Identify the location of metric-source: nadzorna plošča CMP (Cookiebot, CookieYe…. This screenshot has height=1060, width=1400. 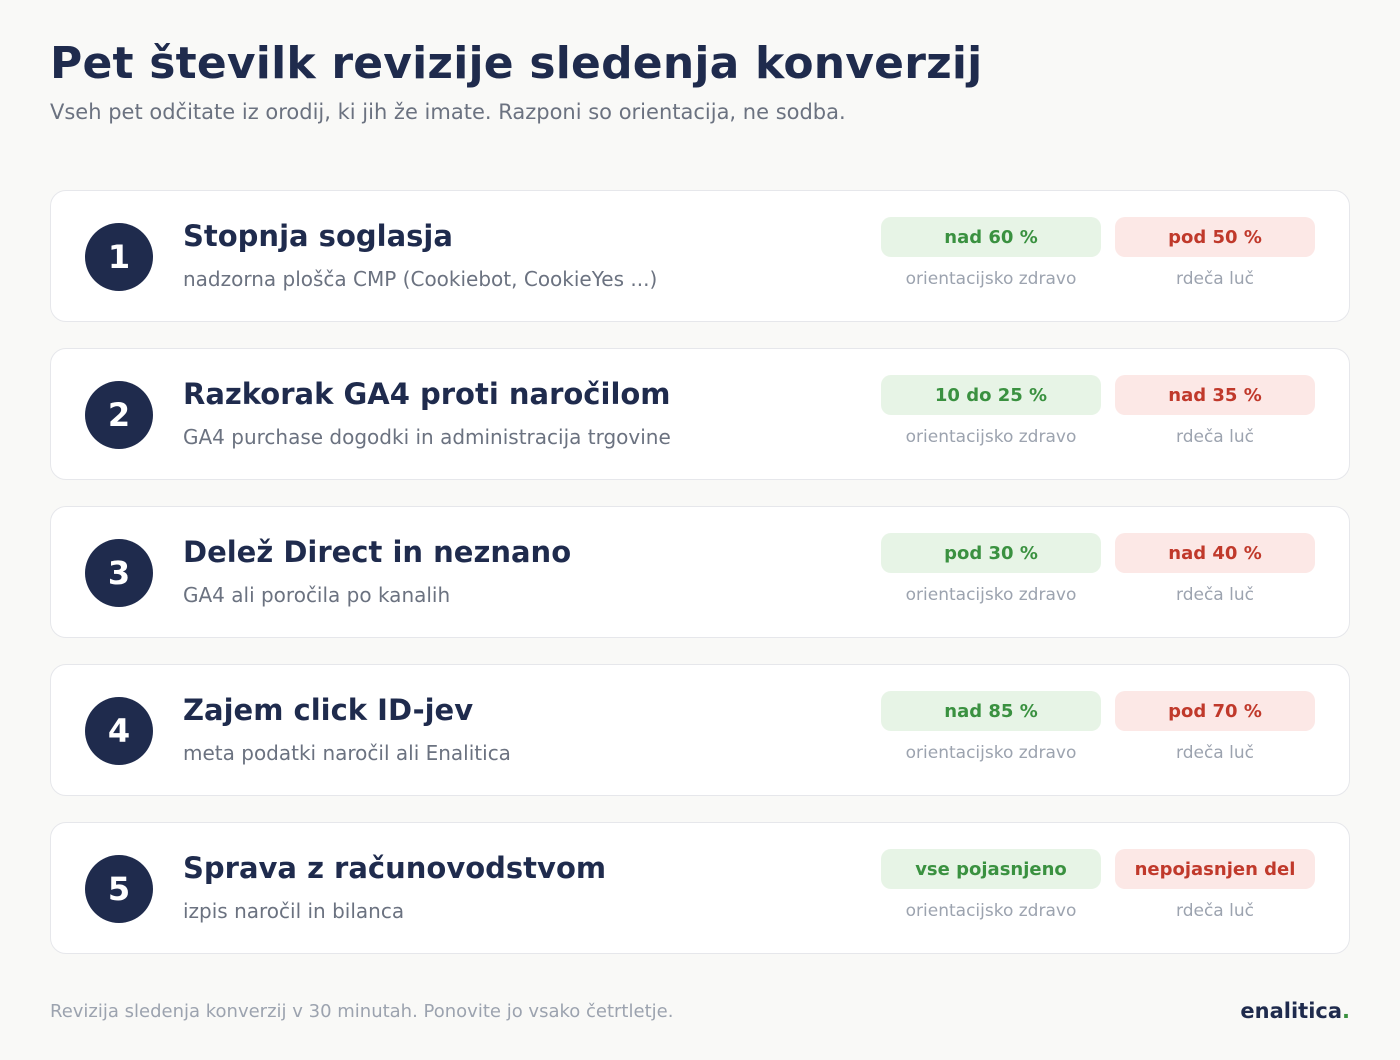
(420, 279).